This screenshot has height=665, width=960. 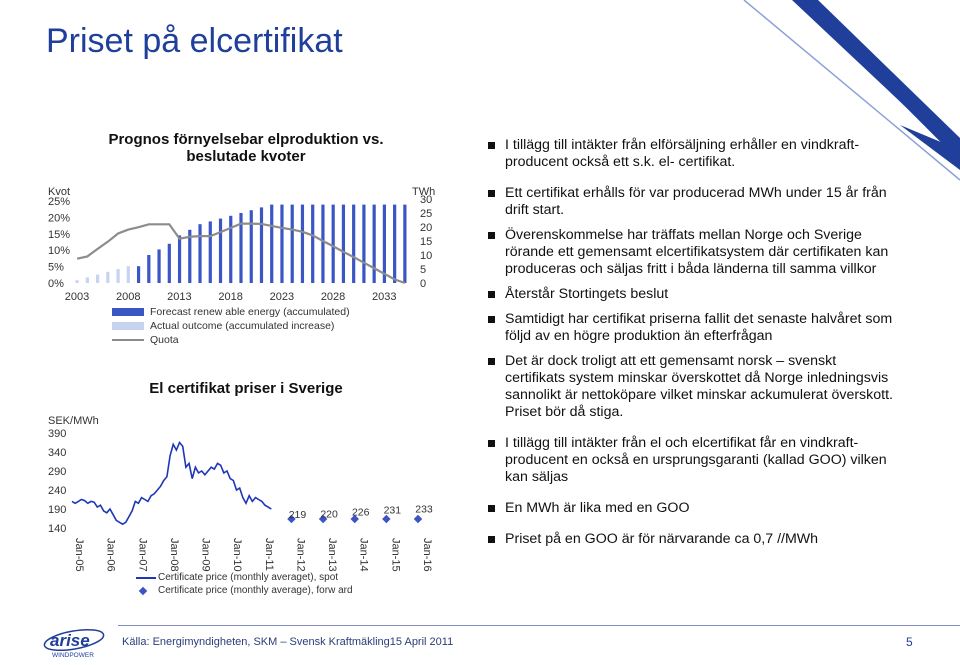 I want to click on quota-line, so click(x=241, y=253).